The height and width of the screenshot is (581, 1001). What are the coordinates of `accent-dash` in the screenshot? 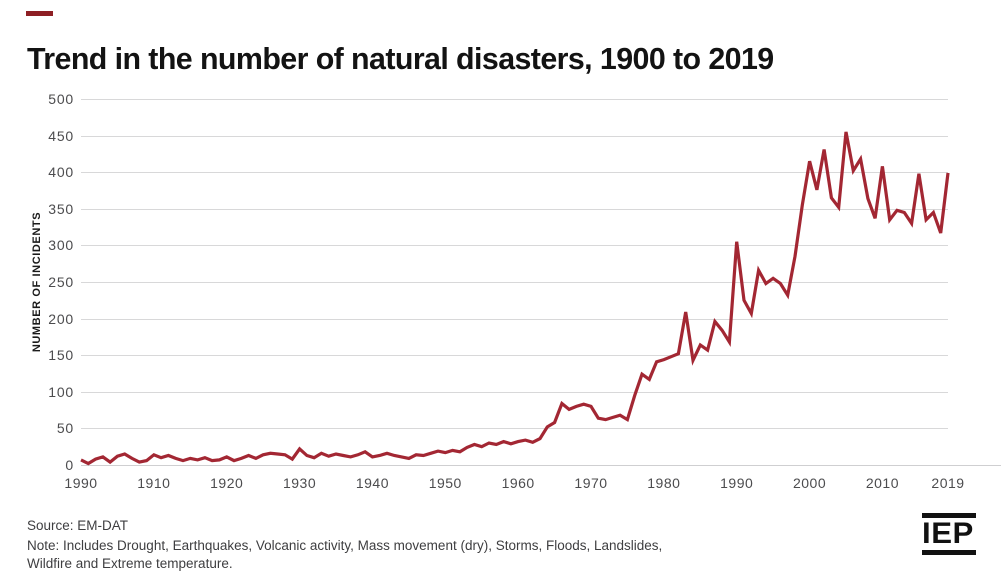 It's located at (39, 13).